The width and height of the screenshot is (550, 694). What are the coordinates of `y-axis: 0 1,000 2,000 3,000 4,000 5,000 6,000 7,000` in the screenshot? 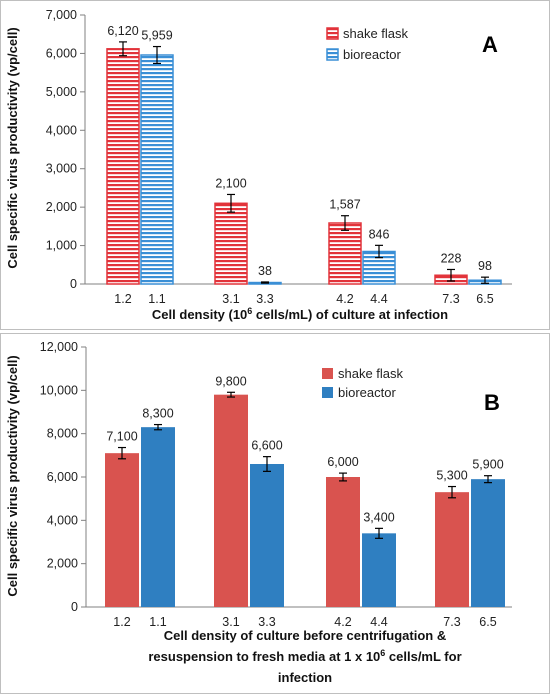 It's located at (66, 149).